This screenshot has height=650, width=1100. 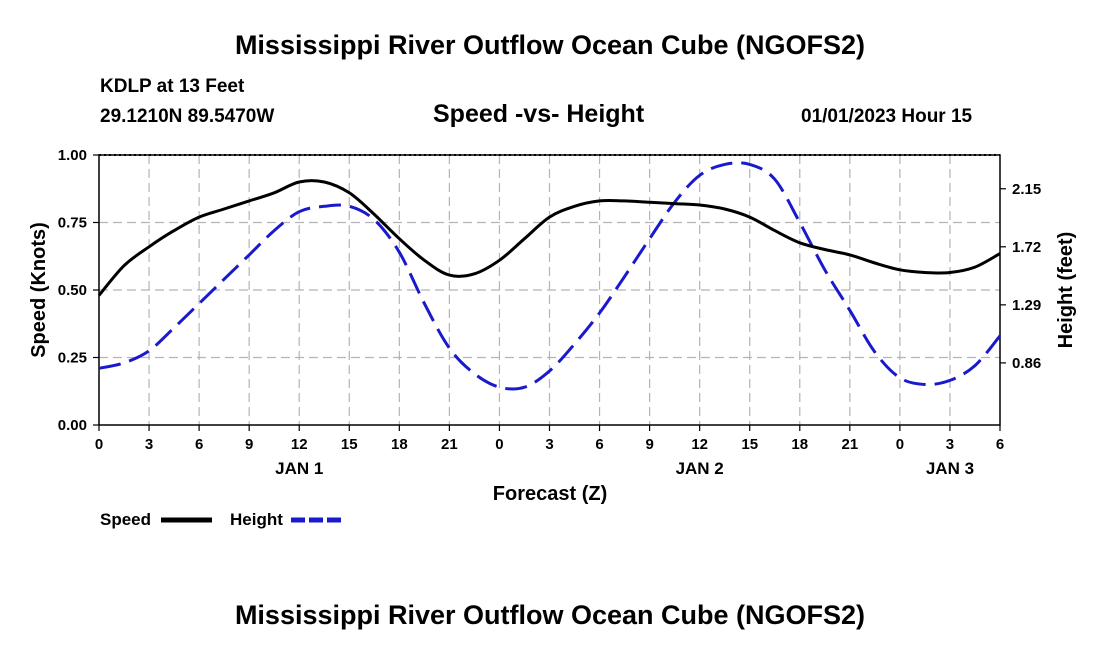 I want to click on x-day-label: JAN 2, so click(x=700, y=468).